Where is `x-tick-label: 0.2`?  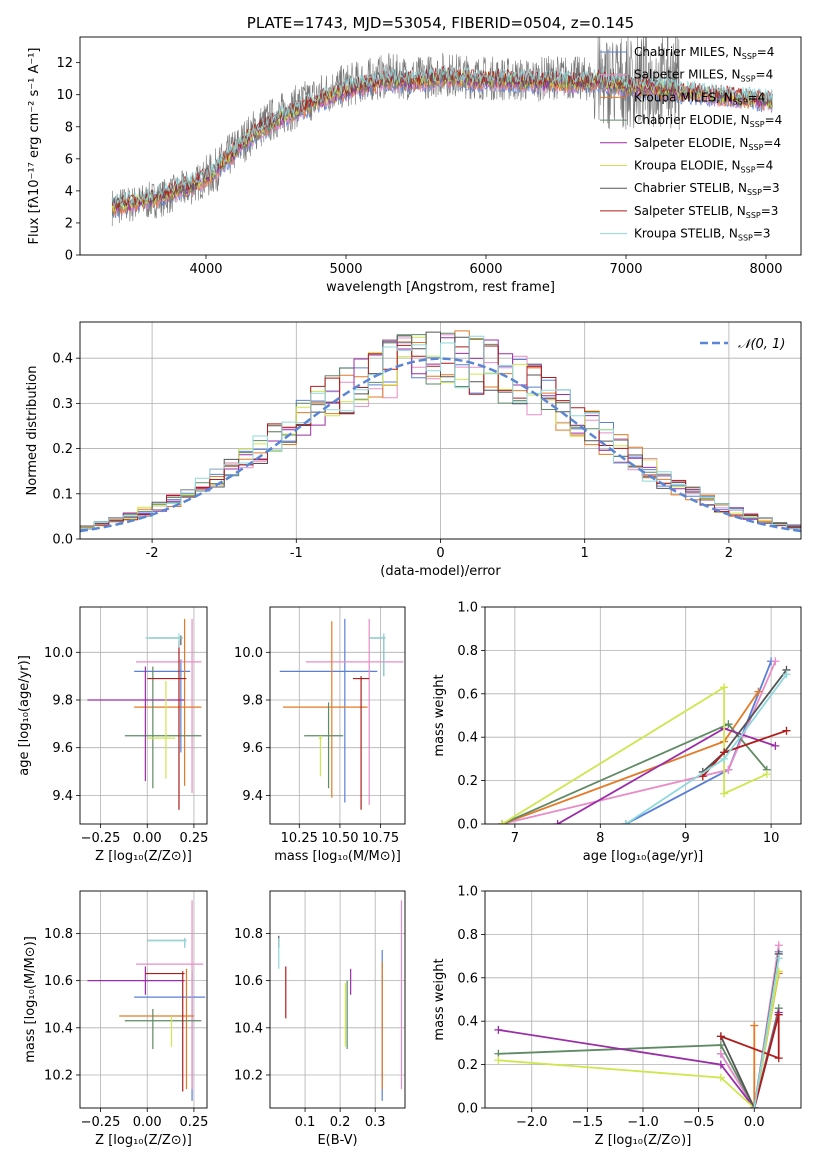 x-tick-label: 0.2 is located at coordinates (340, 1122).